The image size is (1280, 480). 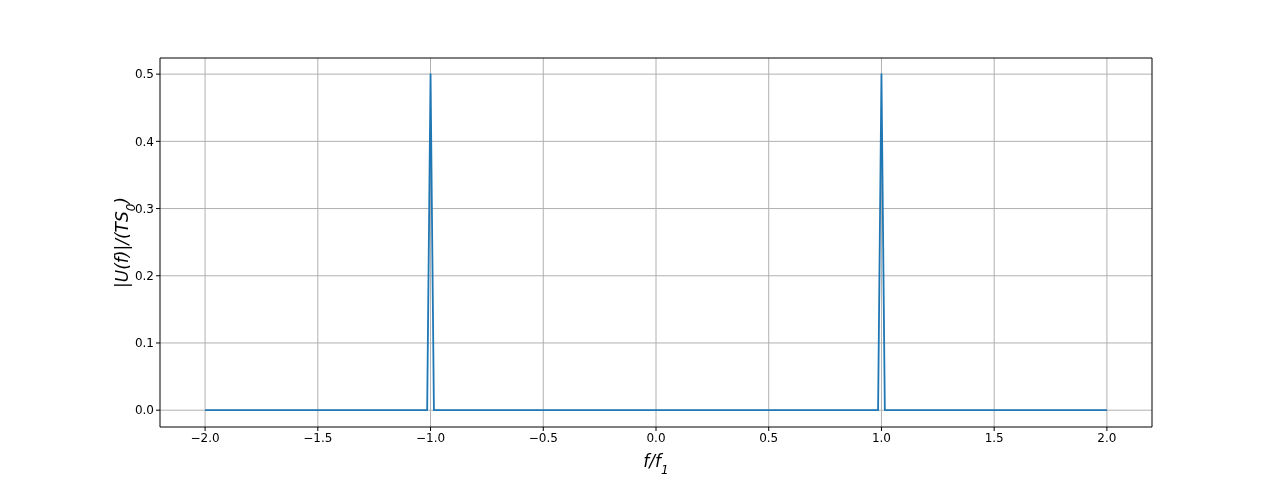 What do you see at coordinates (318, 437) in the screenshot?
I see `x-tick-label: −1.5` at bounding box center [318, 437].